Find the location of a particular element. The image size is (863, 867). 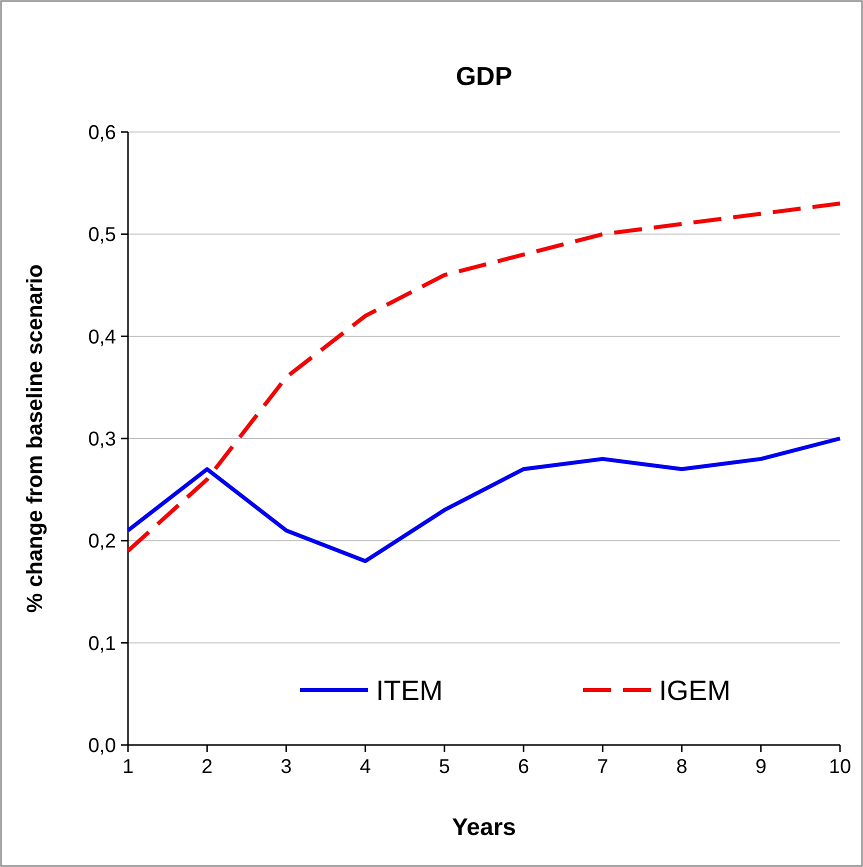

chart-title: GDP is located at coordinates (484, 76).